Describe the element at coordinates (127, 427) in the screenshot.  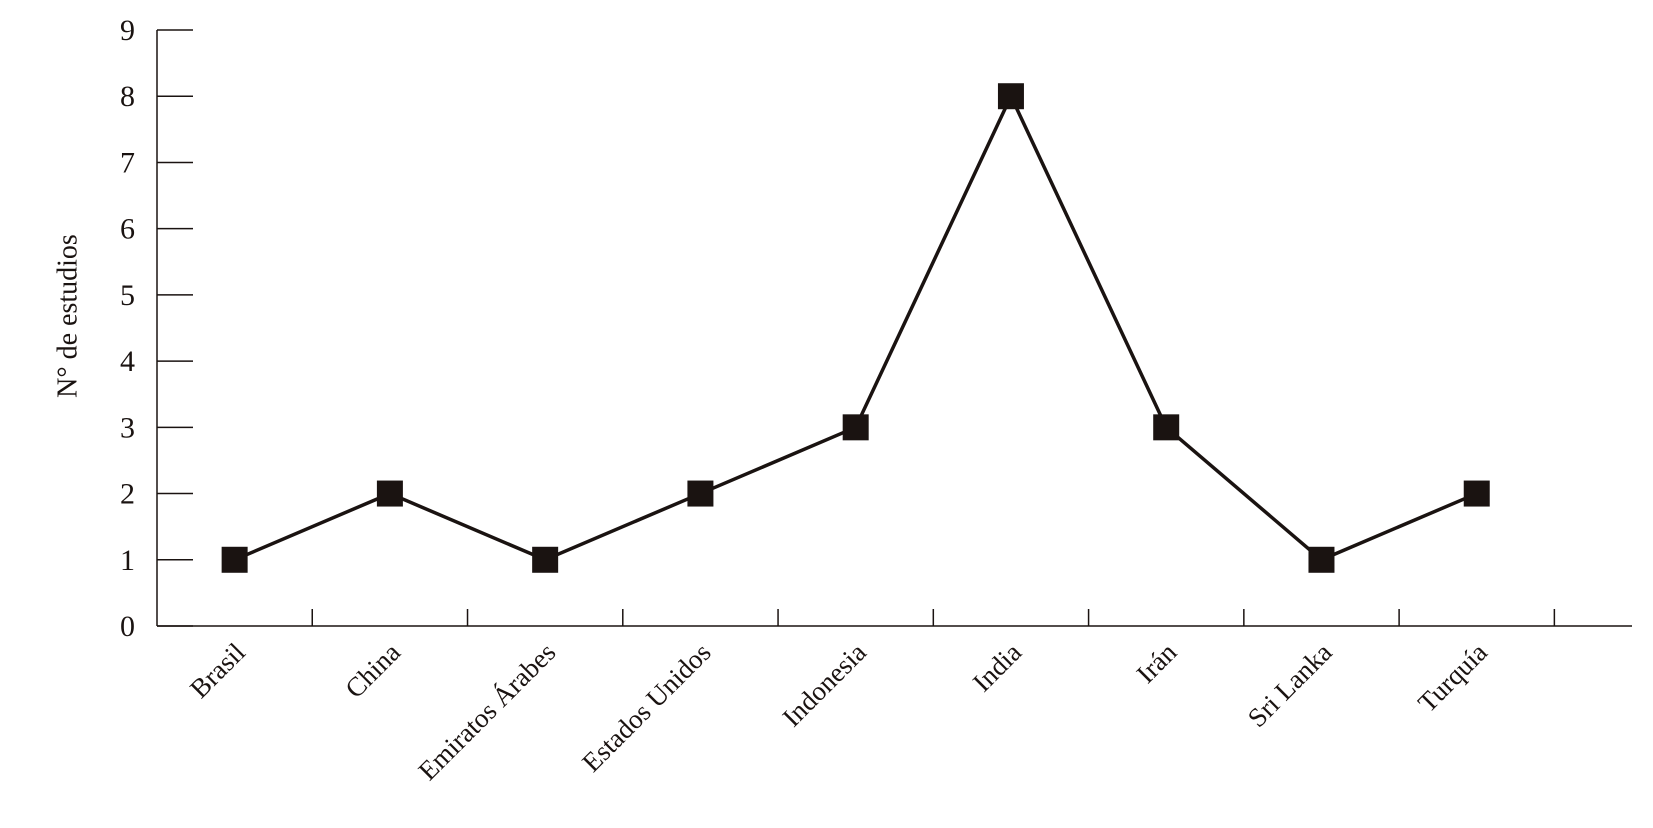
I see `y-tick-label: 3` at that location.